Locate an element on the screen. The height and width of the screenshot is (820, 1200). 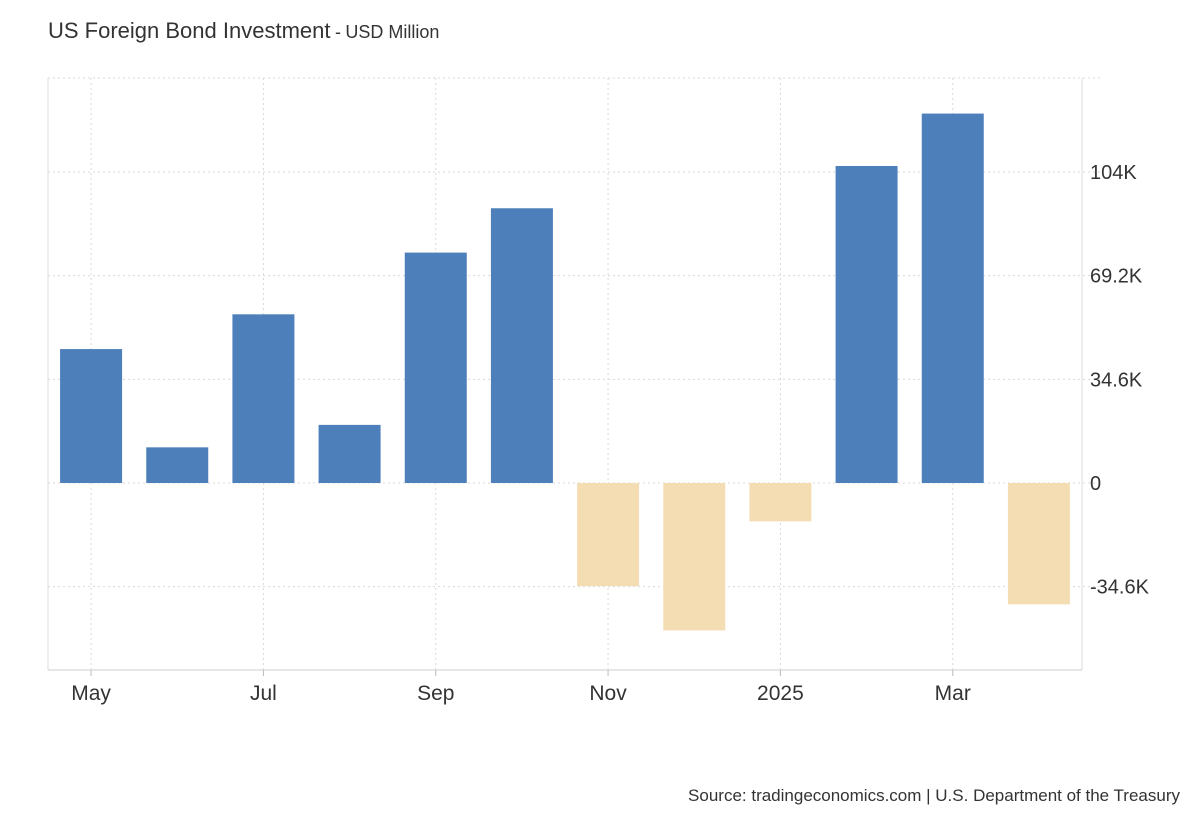
x-tick-label: Jul is located at coordinates (263, 693).